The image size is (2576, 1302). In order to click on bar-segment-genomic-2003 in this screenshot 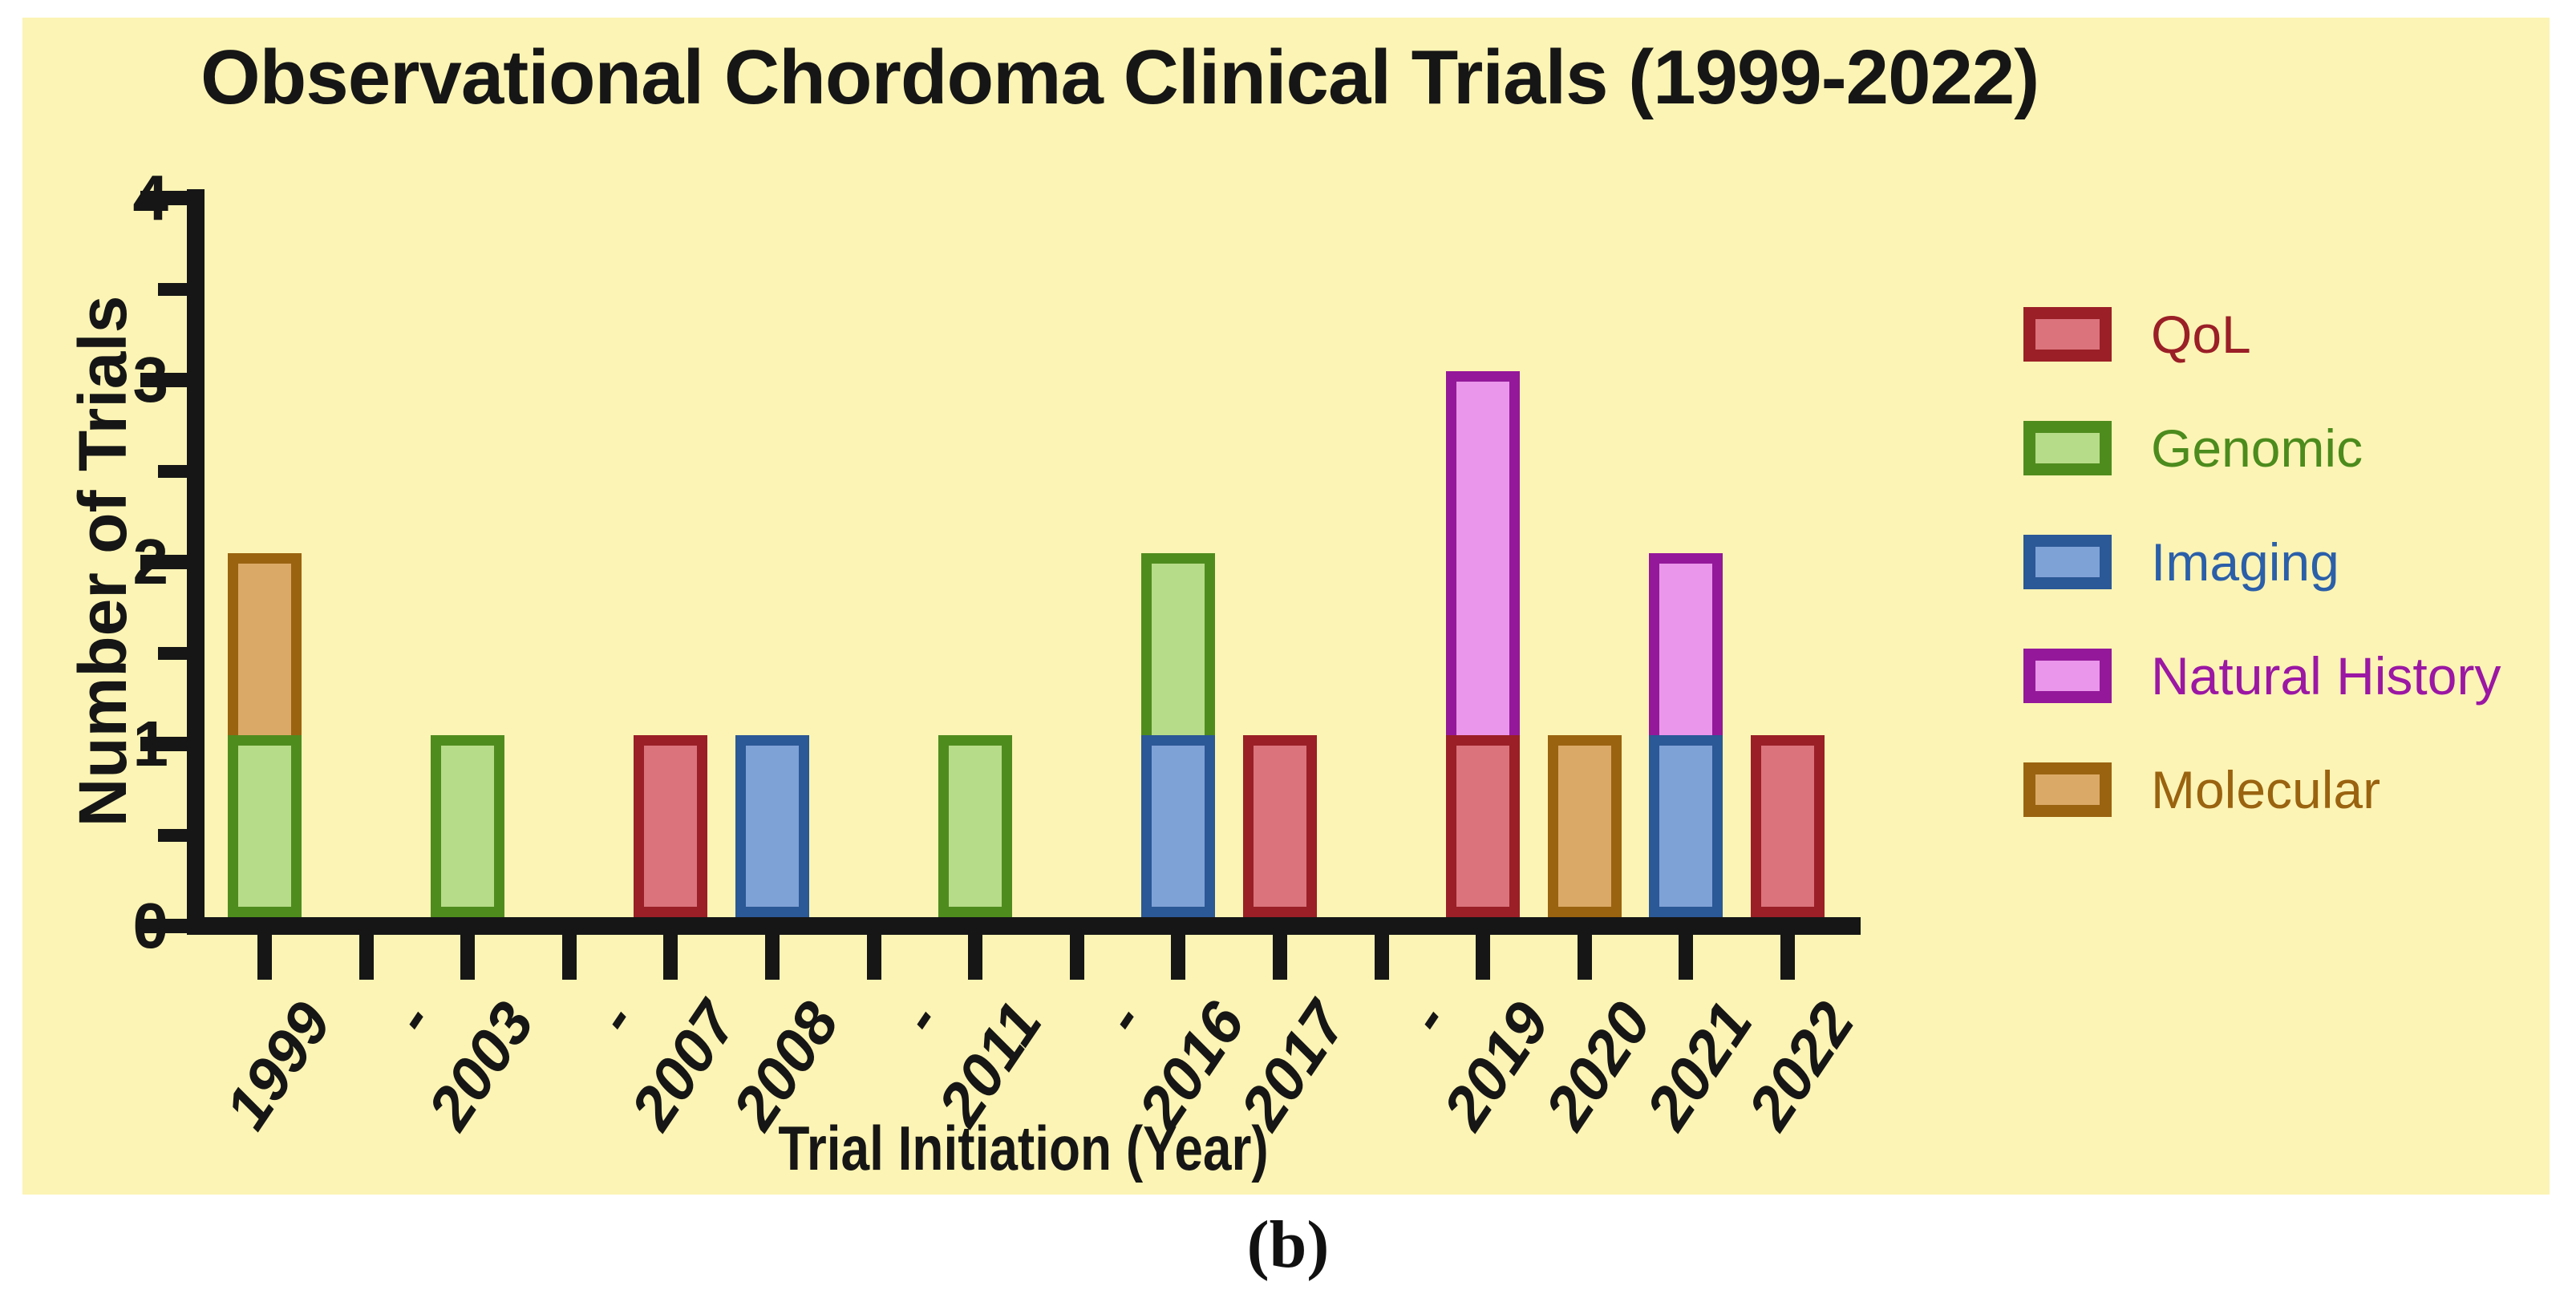, I will do `click(468, 826)`.